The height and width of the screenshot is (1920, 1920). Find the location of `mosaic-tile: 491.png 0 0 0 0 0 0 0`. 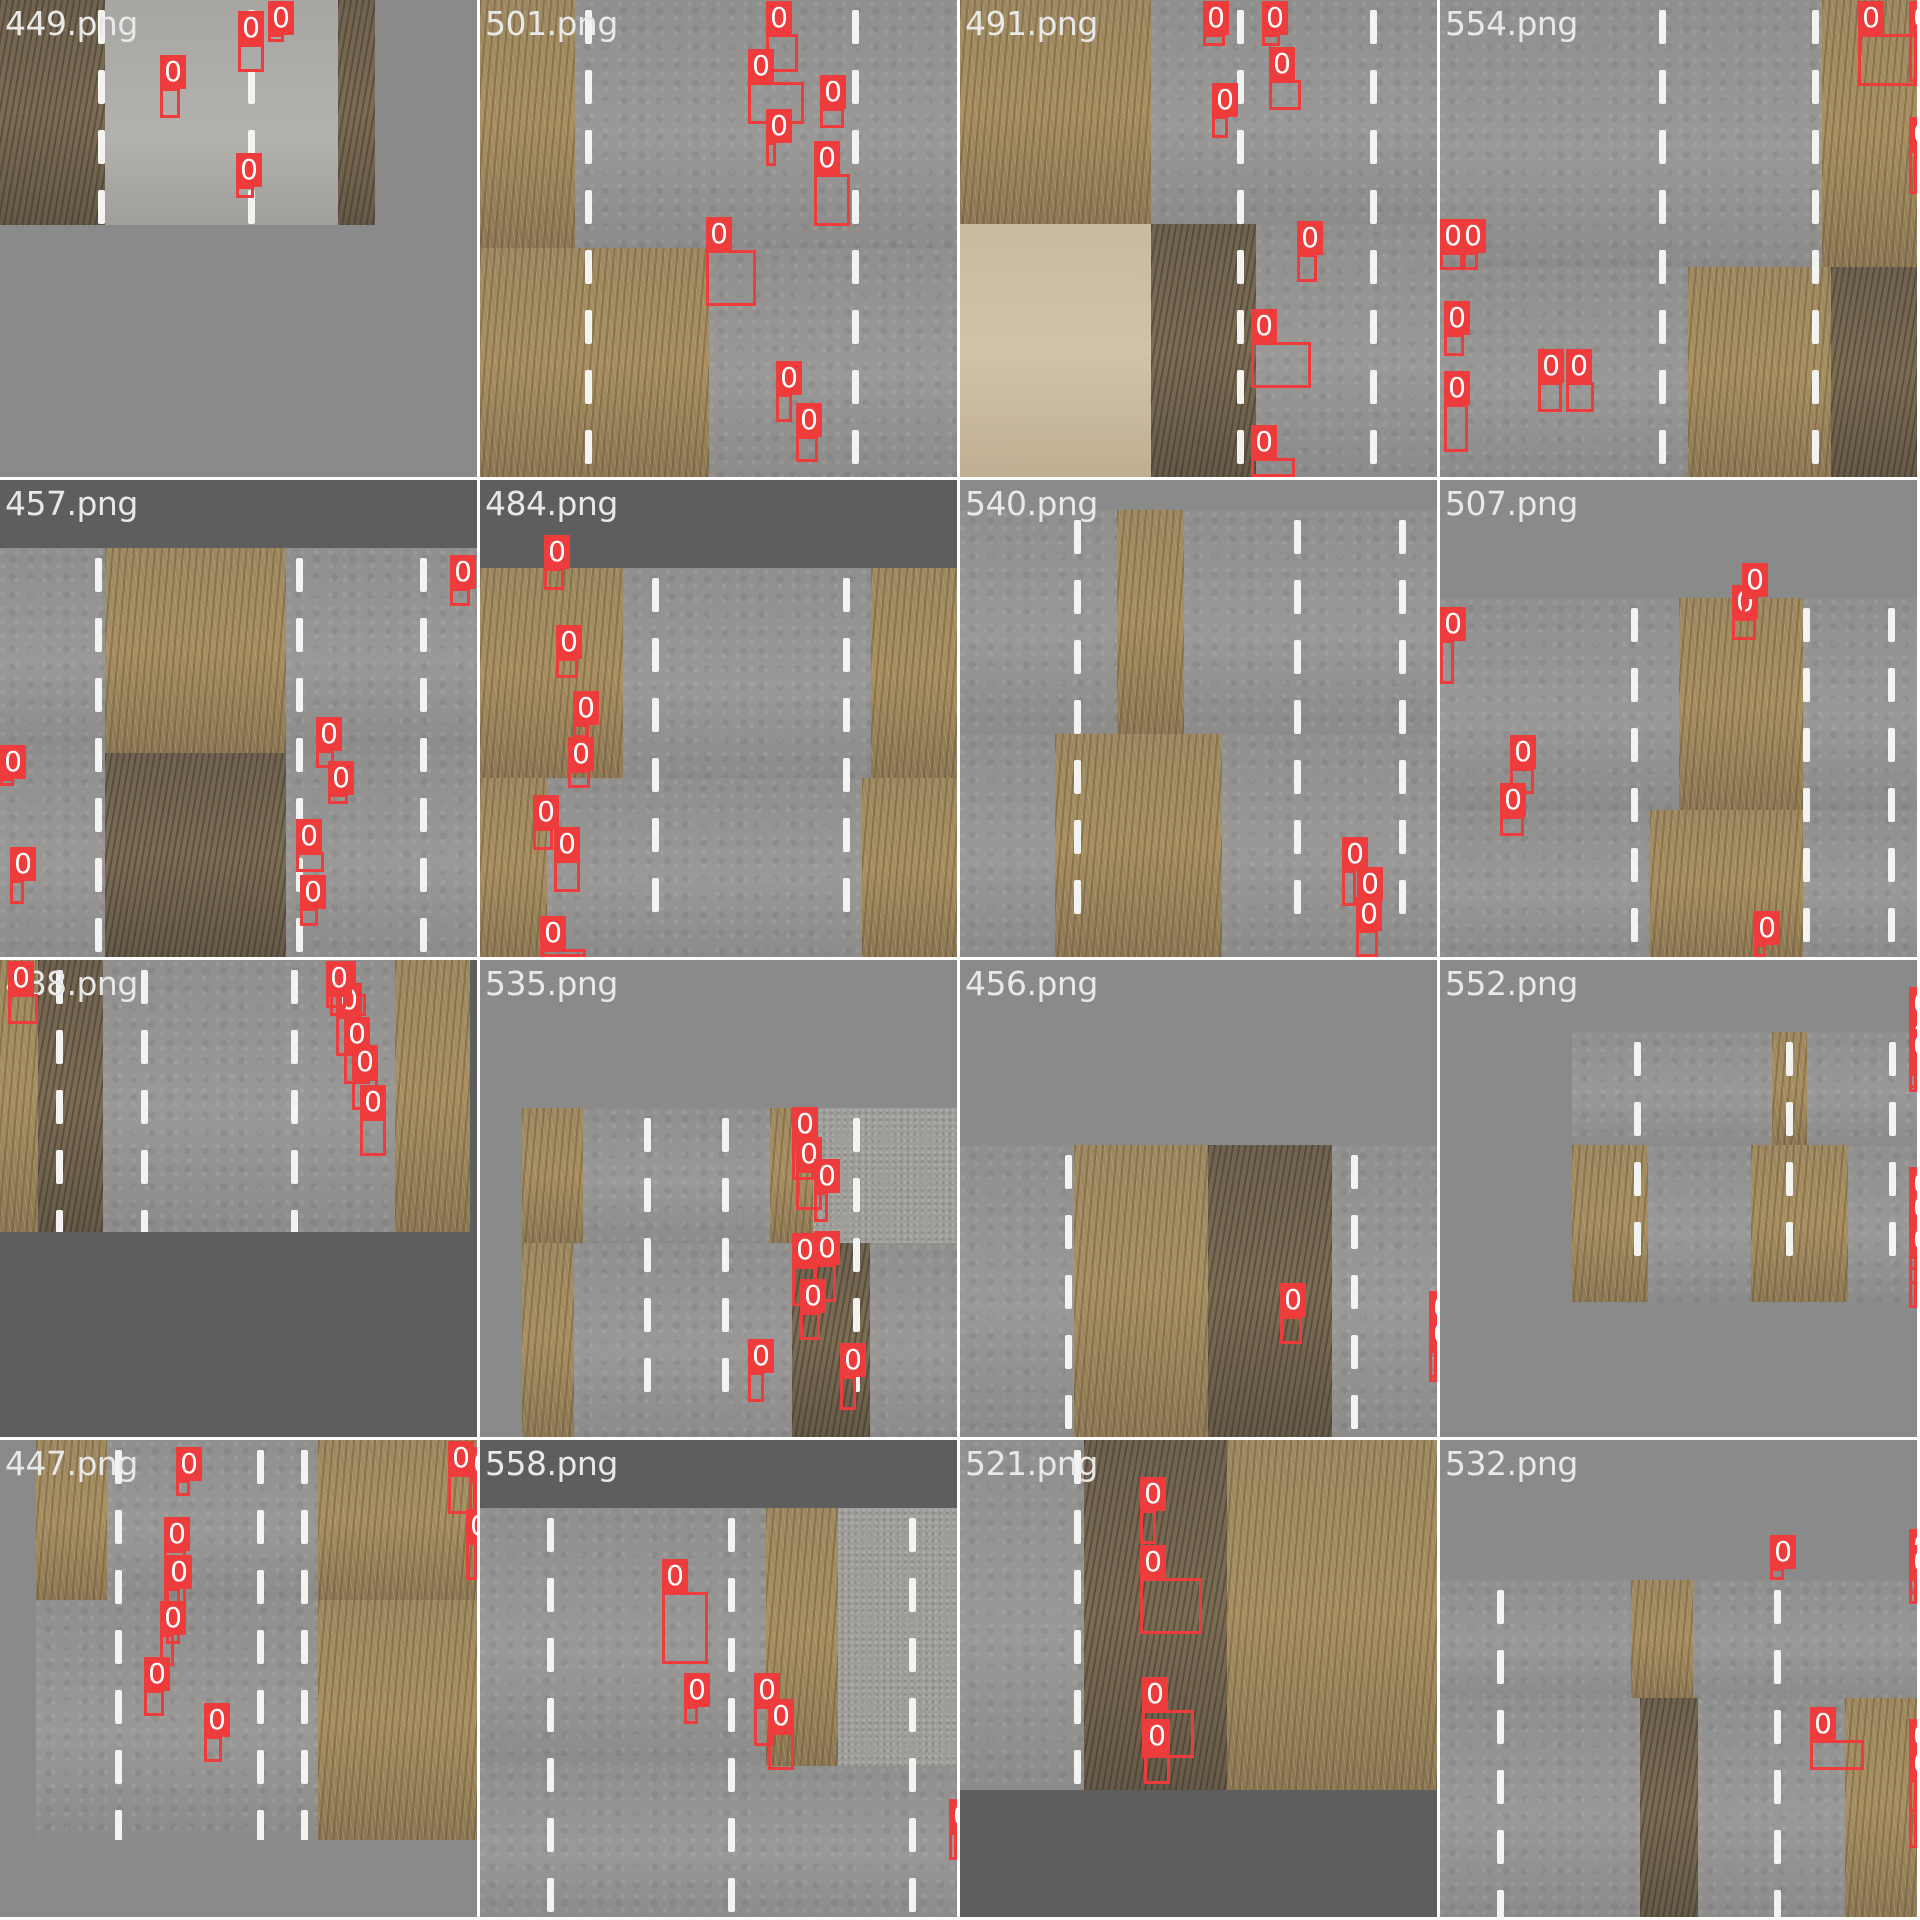

mosaic-tile: 491.png 0 0 0 0 0 0 0 is located at coordinates (1198, 238).